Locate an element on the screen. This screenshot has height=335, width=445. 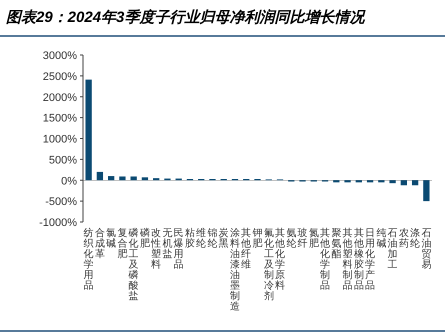
x-tick-label: 其他纤维 is located at coordinates (246, 248).